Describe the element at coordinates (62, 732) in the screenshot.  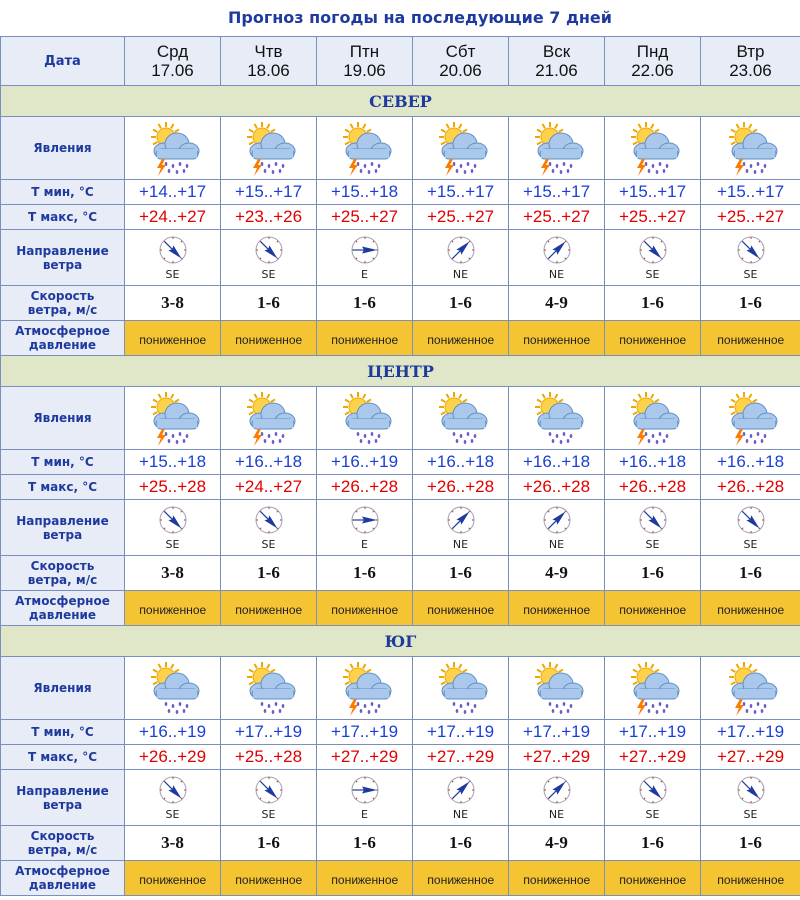
I see `tmin-label-text: Т мин, °С` at that location.